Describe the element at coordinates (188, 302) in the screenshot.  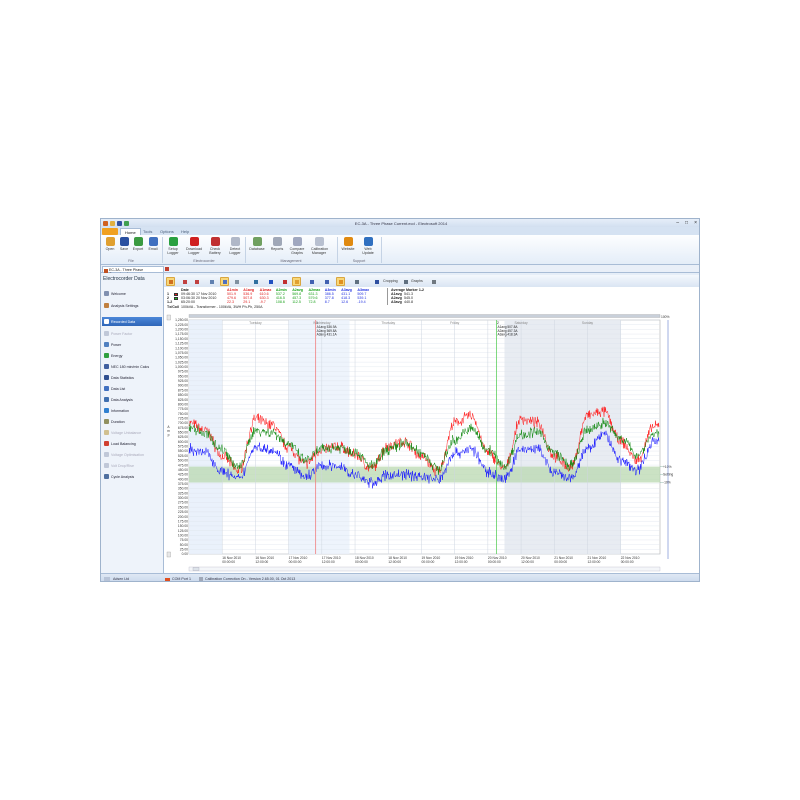
I see `row-date: 65:20:00` at that location.